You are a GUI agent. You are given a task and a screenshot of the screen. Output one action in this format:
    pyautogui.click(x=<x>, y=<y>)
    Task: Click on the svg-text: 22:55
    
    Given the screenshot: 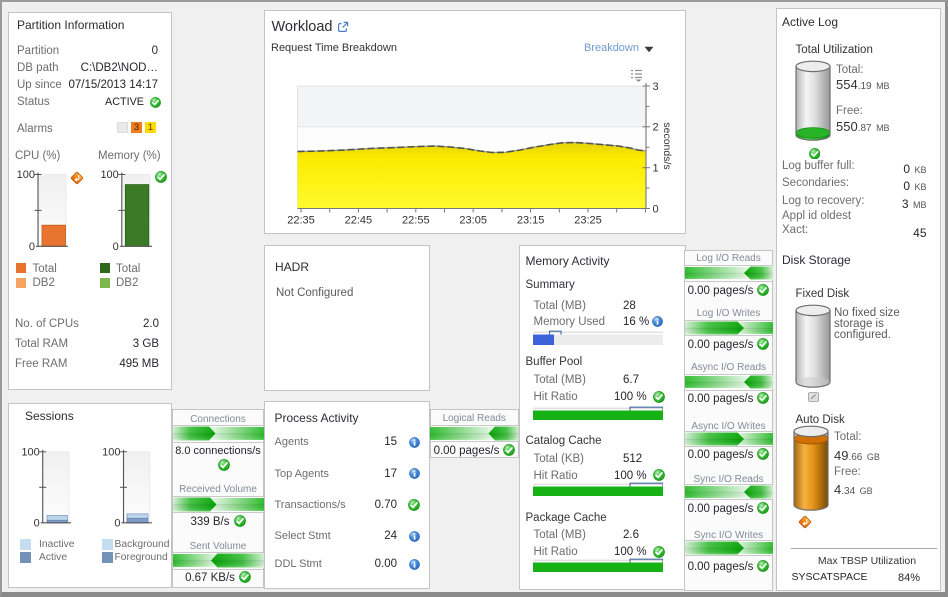 What is the action you would take?
    pyautogui.click(x=416, y=221)
    